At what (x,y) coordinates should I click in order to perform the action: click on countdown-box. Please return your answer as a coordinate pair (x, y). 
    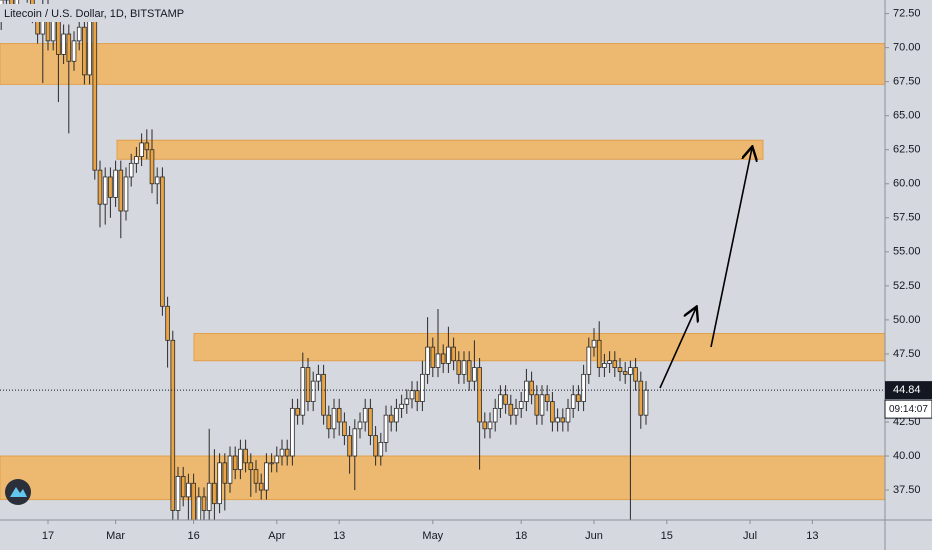
    Looking at the image, I should click on (908, 409).